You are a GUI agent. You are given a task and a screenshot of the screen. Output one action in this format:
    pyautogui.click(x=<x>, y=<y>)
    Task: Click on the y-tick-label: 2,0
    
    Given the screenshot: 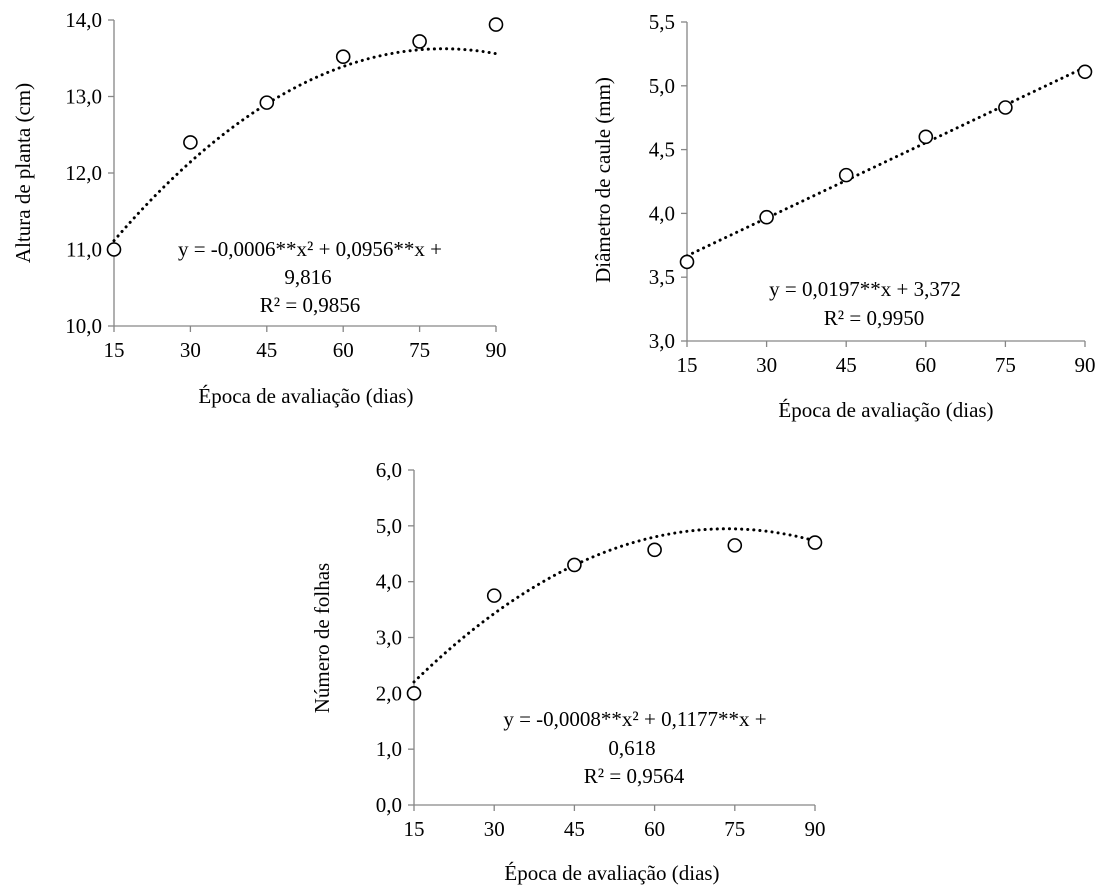 What is the action you would take?
    pyautogui.click(x=389, y=693)
    